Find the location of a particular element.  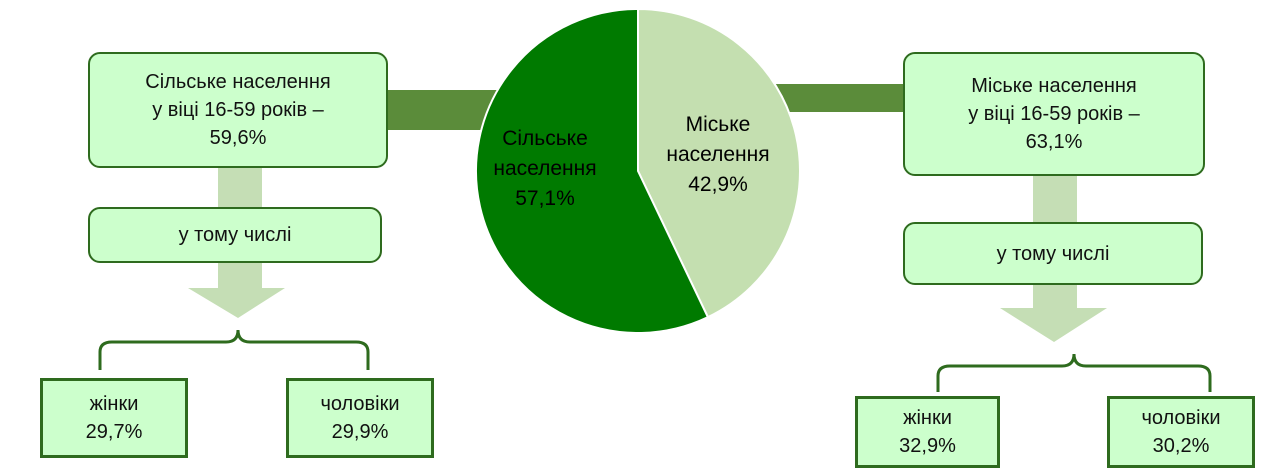

text: 32,9% is located at coordinates (927, 446).